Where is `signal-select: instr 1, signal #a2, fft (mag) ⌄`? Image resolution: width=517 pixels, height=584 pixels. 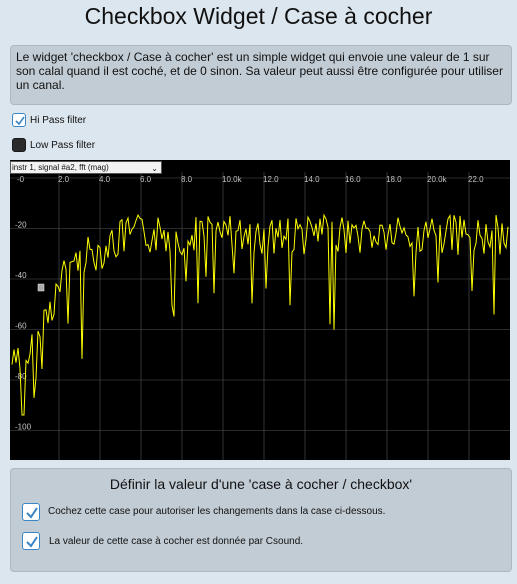 signal-select: instr 1, signal #a2, fft (mag) ⌄ is located at coordinates (86, 167).